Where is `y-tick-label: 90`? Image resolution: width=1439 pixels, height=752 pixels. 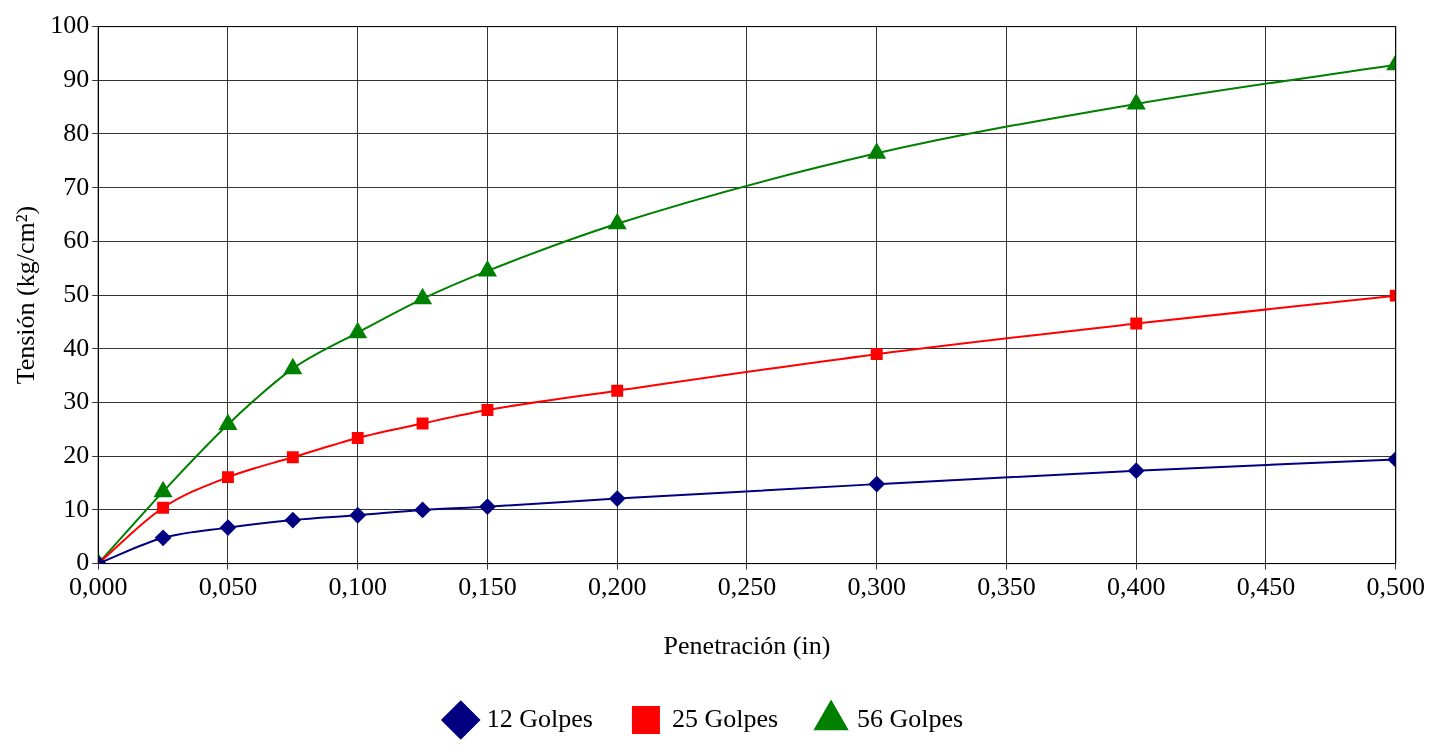
y-tick-label: 90 is located at coordinates (76, 79).